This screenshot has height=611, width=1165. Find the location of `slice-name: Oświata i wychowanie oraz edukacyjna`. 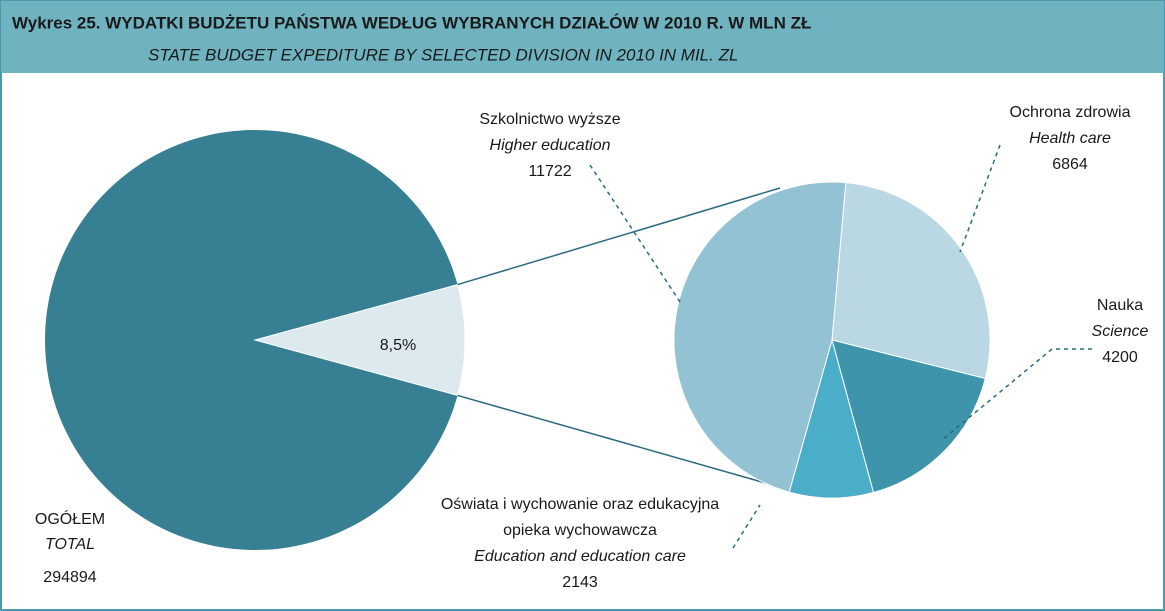

slice-name: Oświata i wychowanie oraz edukacyjna is located at coordinates (580, 504).